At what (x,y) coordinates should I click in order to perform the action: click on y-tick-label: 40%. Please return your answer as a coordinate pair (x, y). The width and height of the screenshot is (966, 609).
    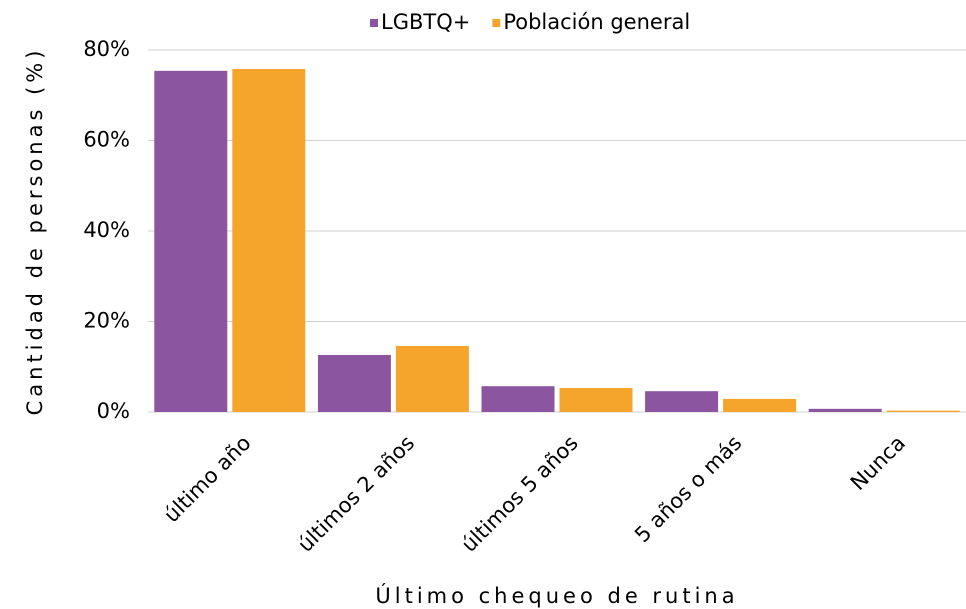
    Looking at the image, I should click on (106, 230).